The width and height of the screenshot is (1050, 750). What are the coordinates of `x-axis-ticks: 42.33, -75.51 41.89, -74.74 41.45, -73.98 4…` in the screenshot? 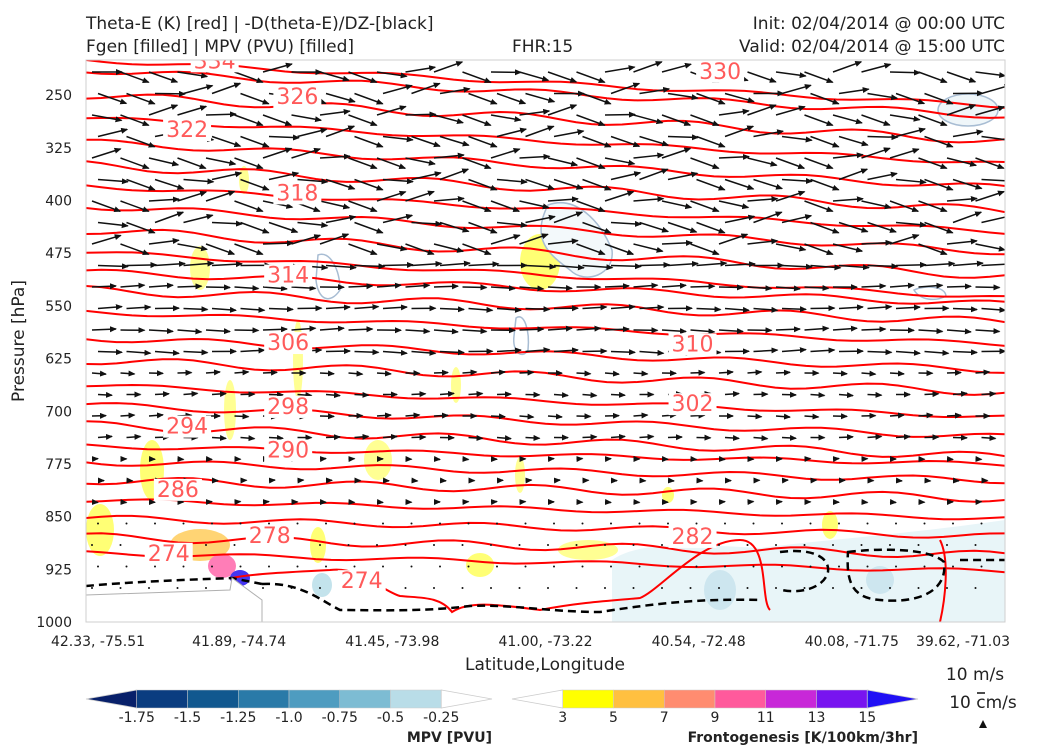 It's located at (530, 642).